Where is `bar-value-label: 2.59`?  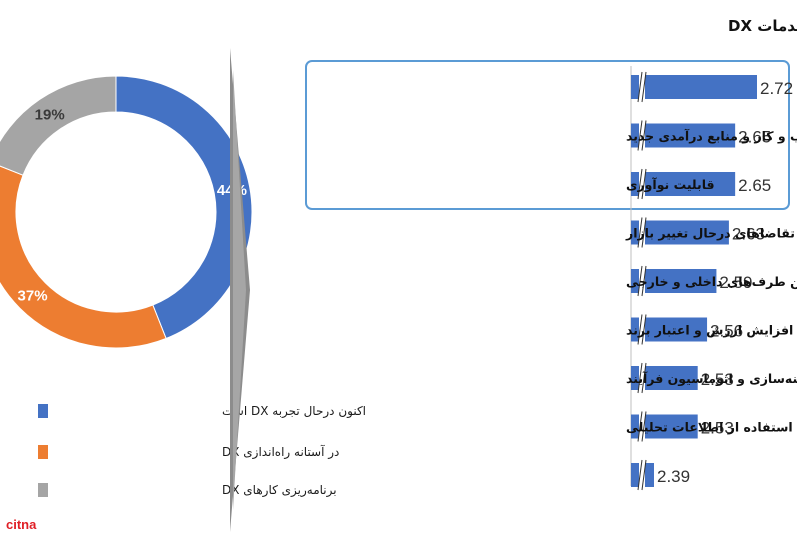
bar-value-label: 2.59 is located at coordinates (735, 282).